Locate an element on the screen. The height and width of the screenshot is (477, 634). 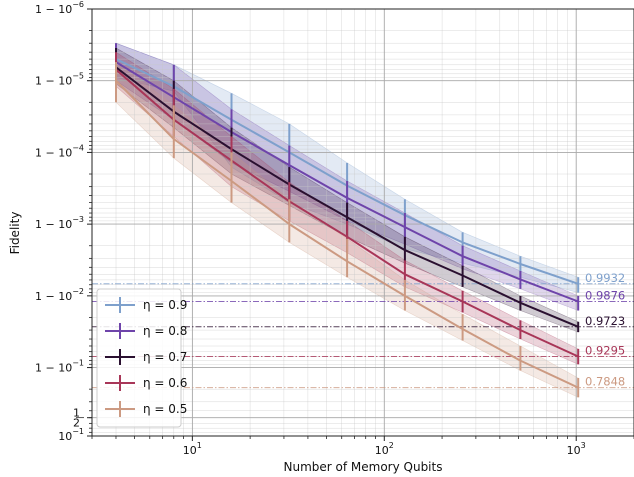
x-tick-label: 10¹ is located at coordinates (192, 449).